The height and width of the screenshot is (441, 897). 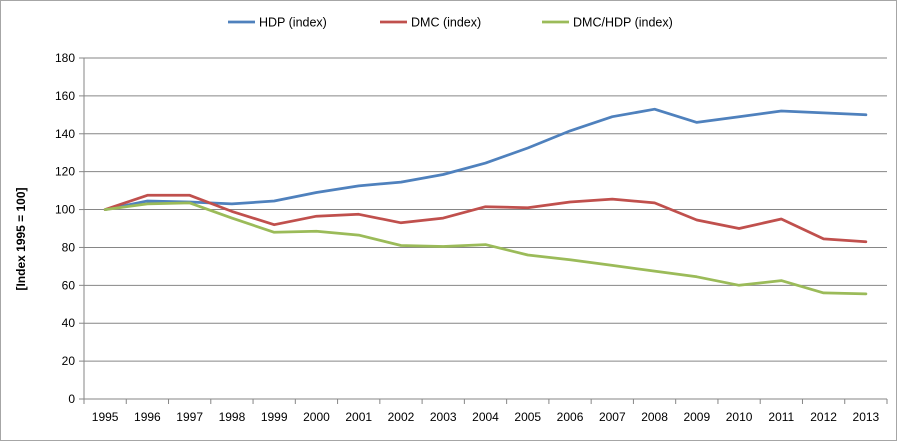 I want to click on x-tick-label-2001: 2001, so click(x=358, y=417).